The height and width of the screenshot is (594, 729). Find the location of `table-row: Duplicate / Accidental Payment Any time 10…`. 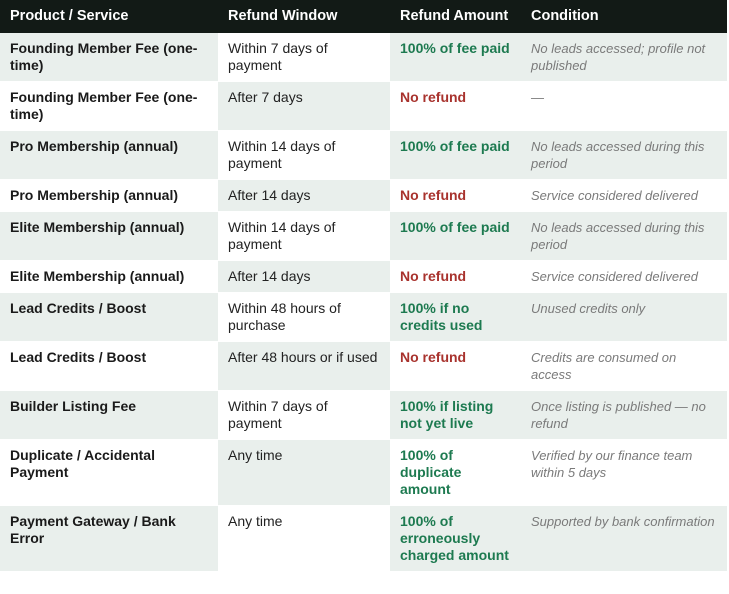

table-row: Duplicate / Accidental Payment Any time 10… is located at coordinates (363, 472).